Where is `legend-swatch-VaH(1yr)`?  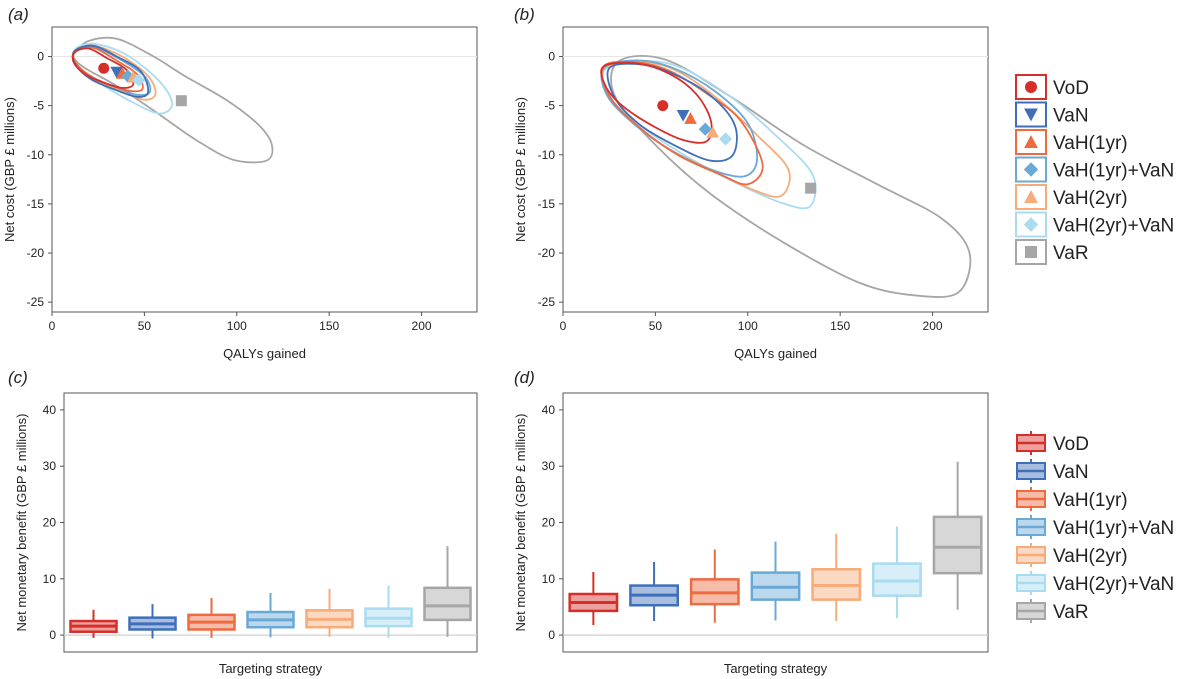
legend-swatch-VaH(1yr) is located at coordinates (1031, 142).